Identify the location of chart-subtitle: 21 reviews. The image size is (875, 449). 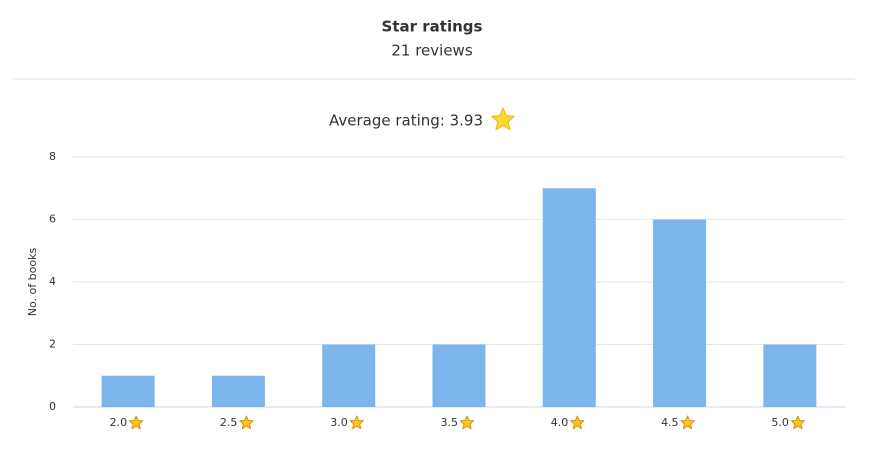
(431, 51).